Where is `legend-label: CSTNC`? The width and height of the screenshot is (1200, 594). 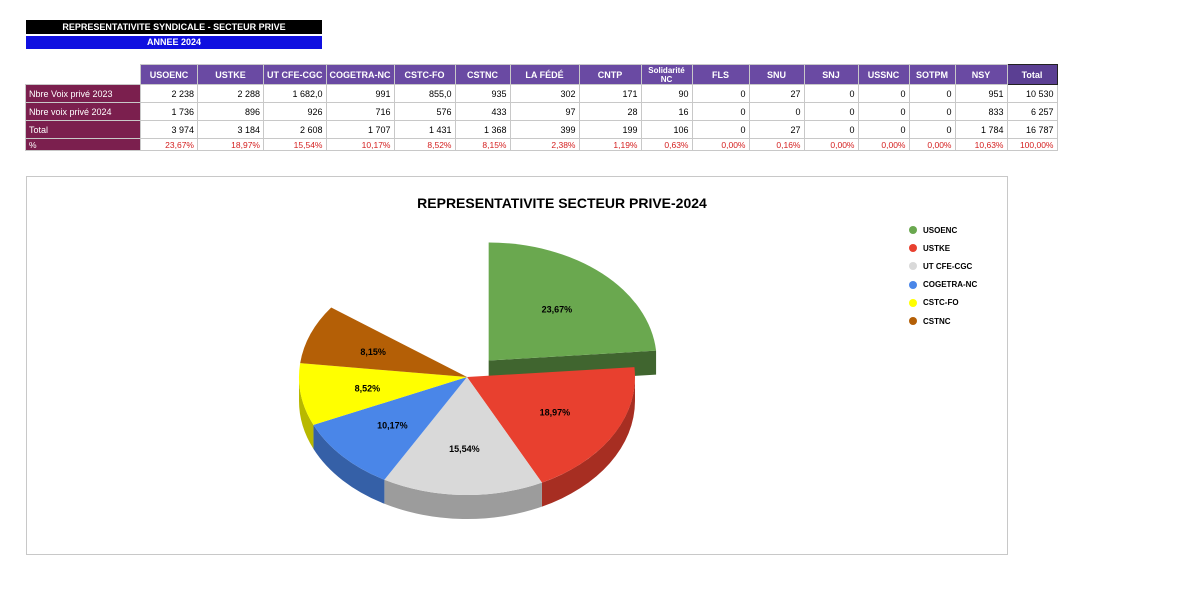 legend-label: CSTNC is located at coordinates (937, 321).